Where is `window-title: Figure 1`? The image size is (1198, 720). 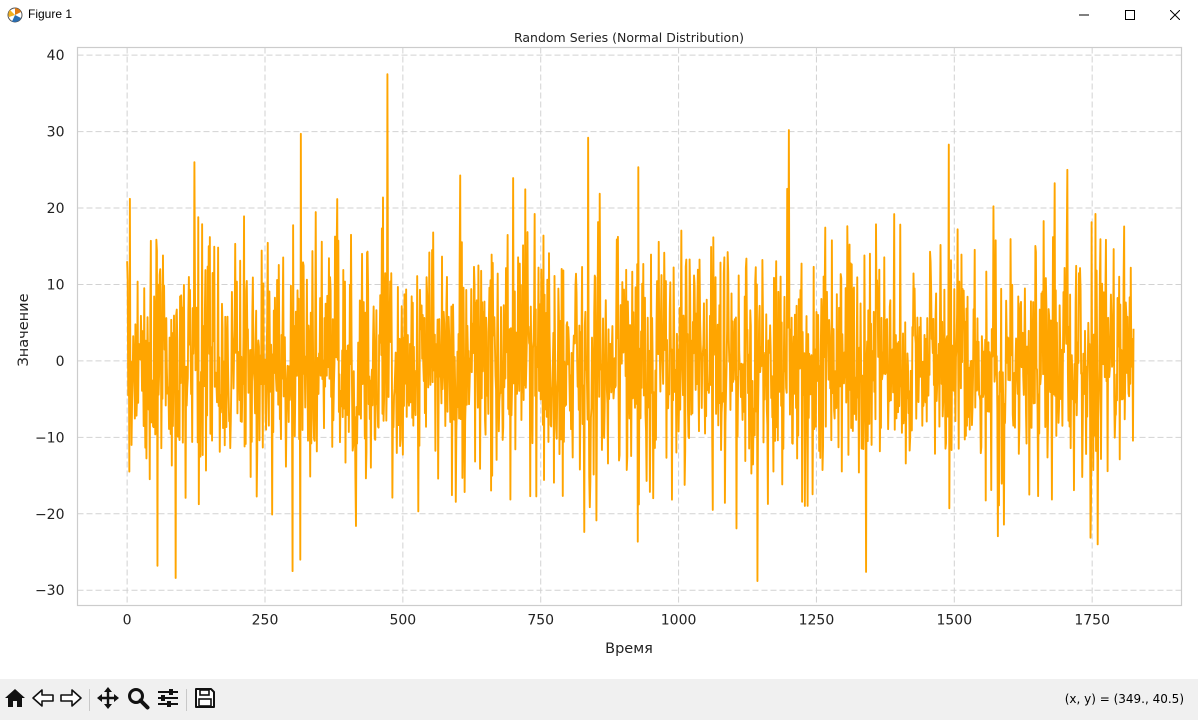
window-title: Figure 1 is located at coordinates (50, 14).